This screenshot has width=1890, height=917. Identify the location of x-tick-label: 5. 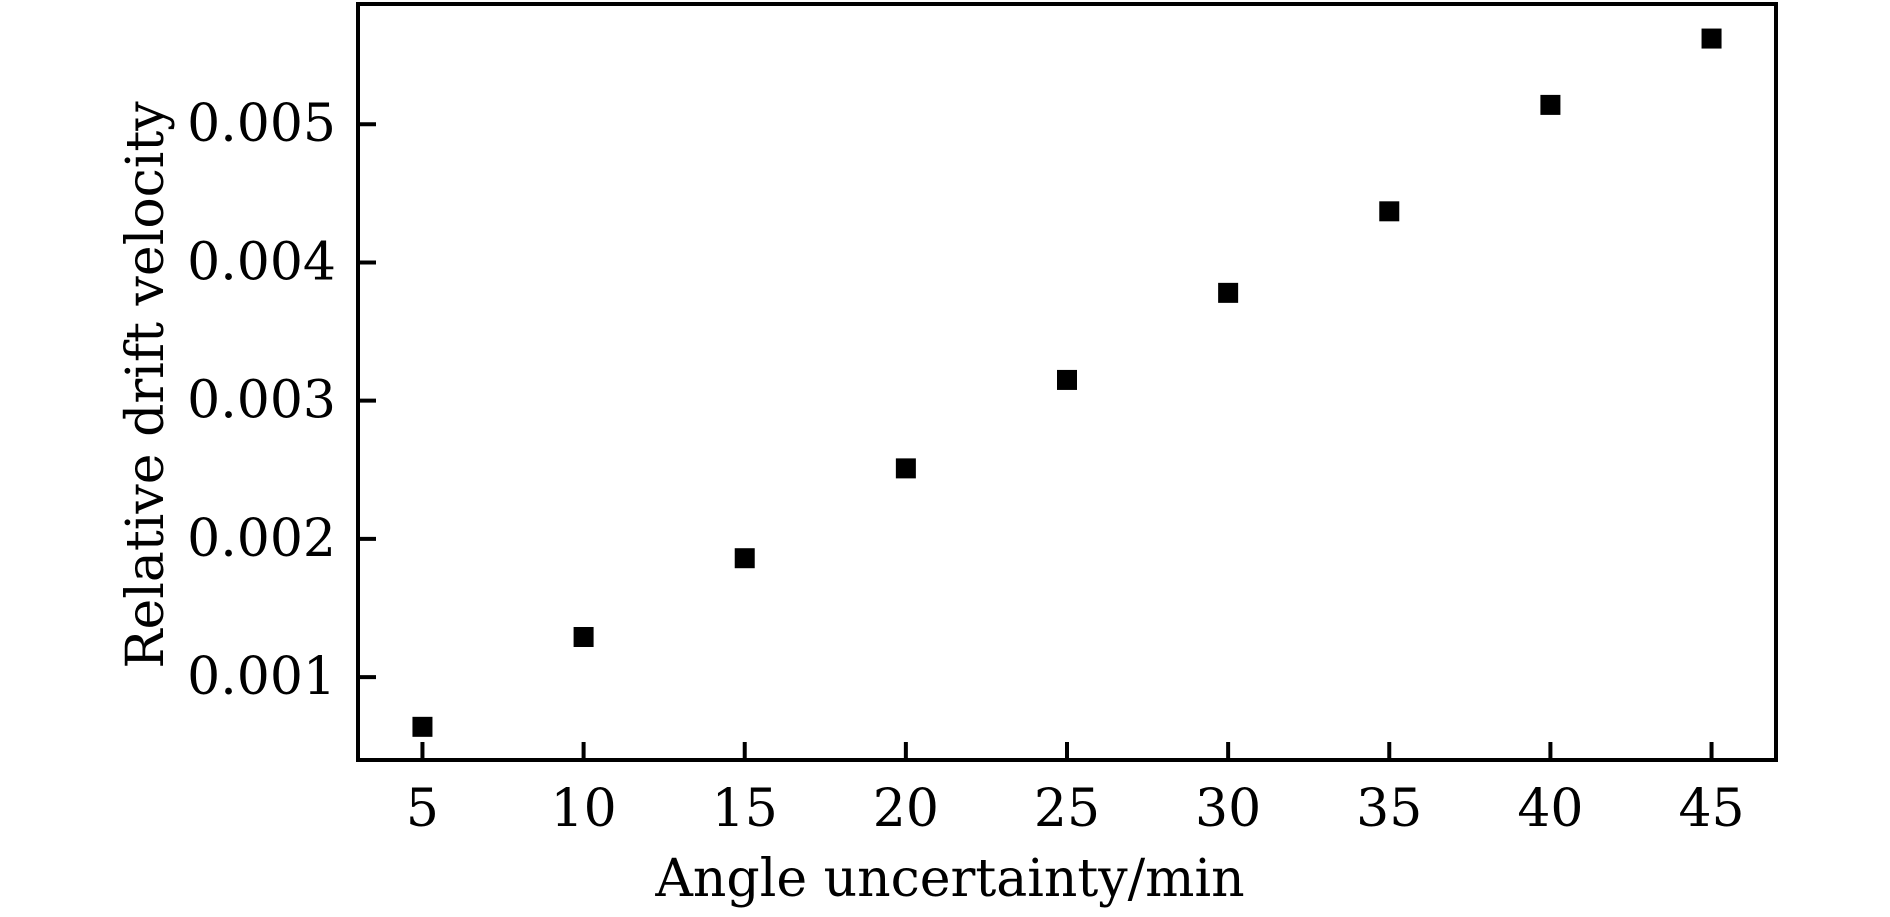
(422, 809).